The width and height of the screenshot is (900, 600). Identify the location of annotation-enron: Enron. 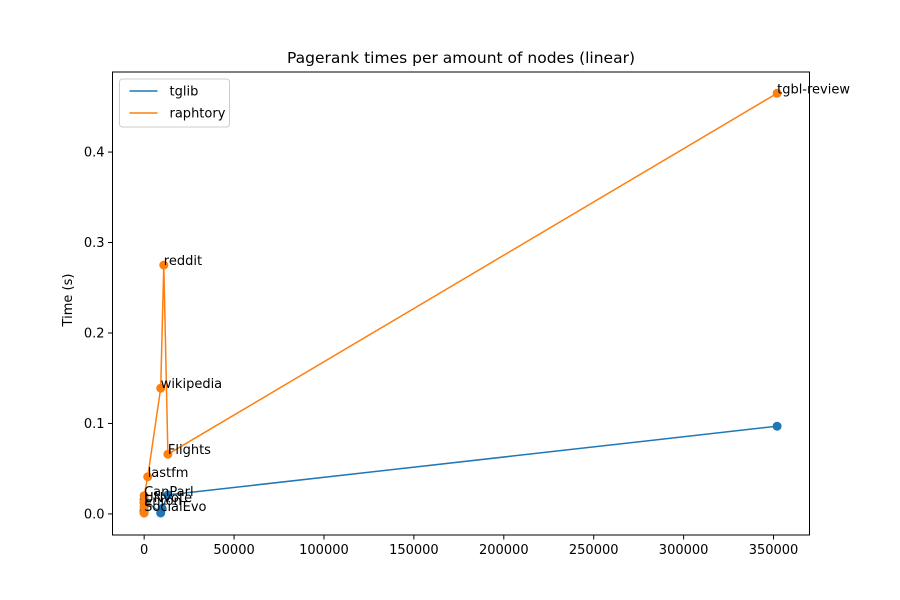
(163, 501).